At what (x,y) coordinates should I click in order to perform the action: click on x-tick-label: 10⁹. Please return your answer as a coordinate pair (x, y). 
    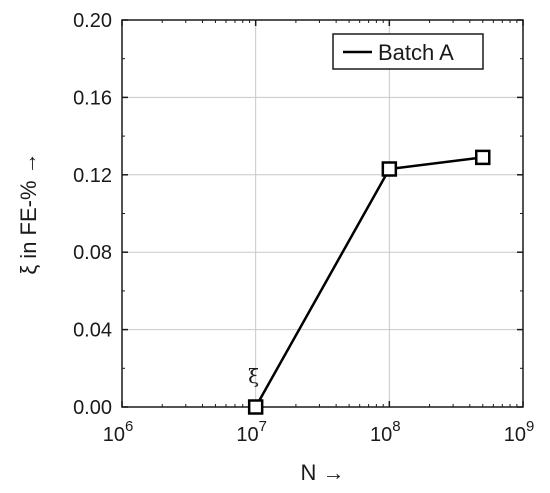
    Looking at the image, I should click on (519, 432).